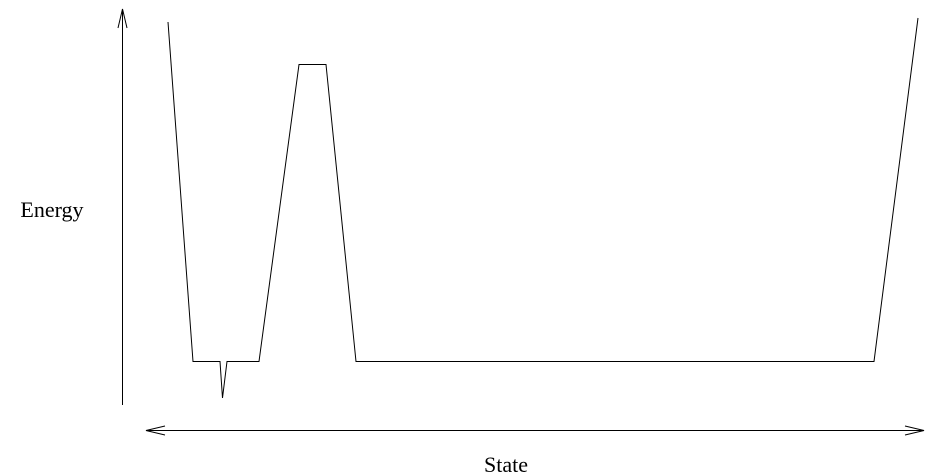 This screenshot has width=925, height=476. Describe the element at coordinates (535, 430) in the screenshot. I see `x-axis` at that location.